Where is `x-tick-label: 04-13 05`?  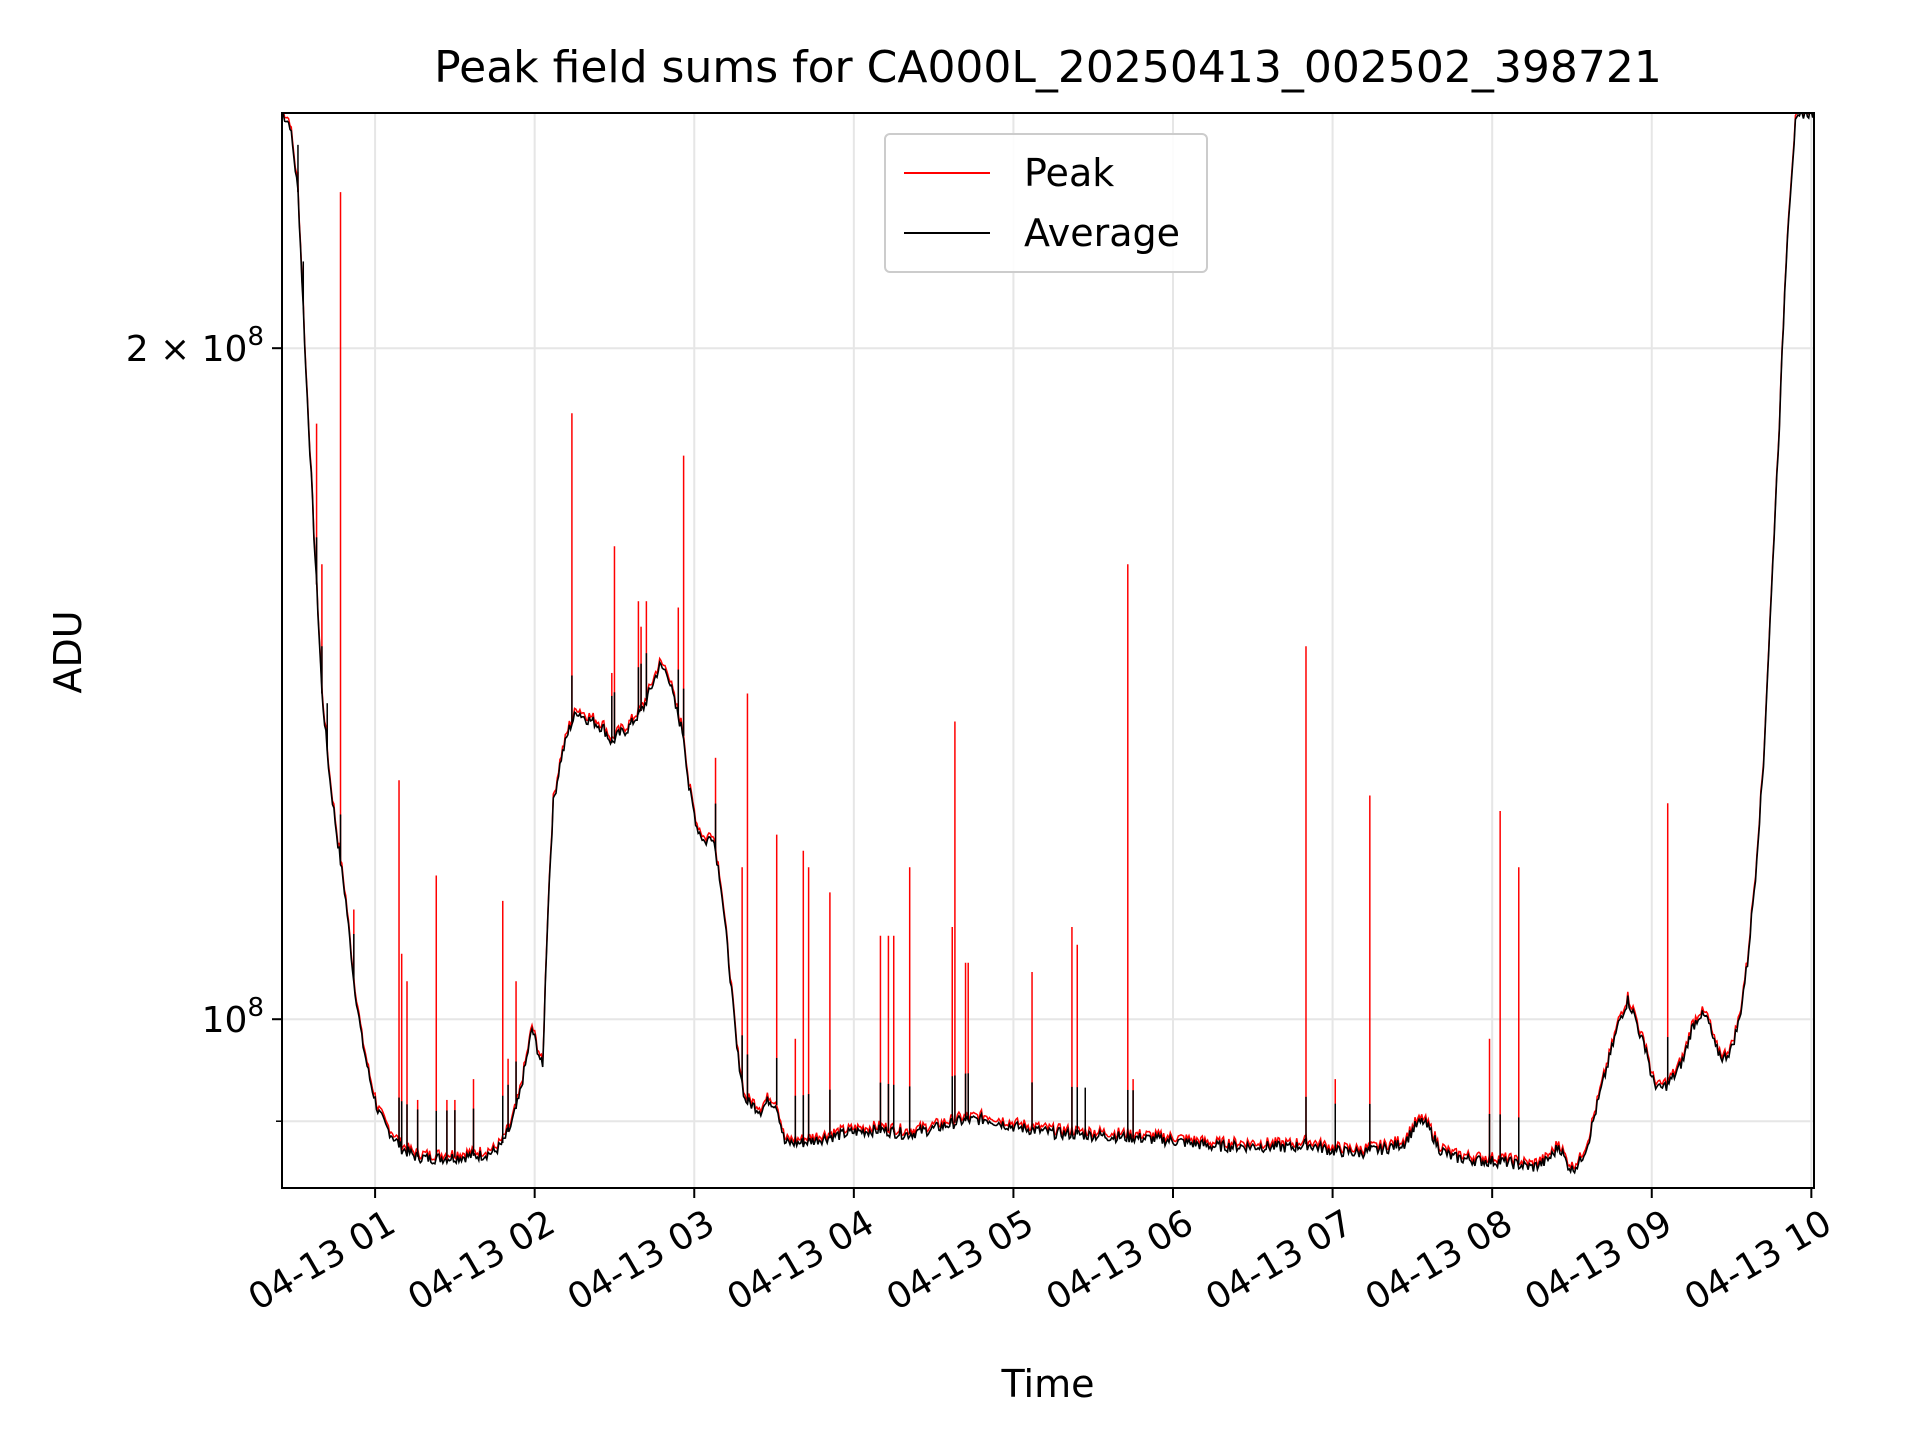
x-tick-label: 04-13 05 is located at coordinates (960, 1260).